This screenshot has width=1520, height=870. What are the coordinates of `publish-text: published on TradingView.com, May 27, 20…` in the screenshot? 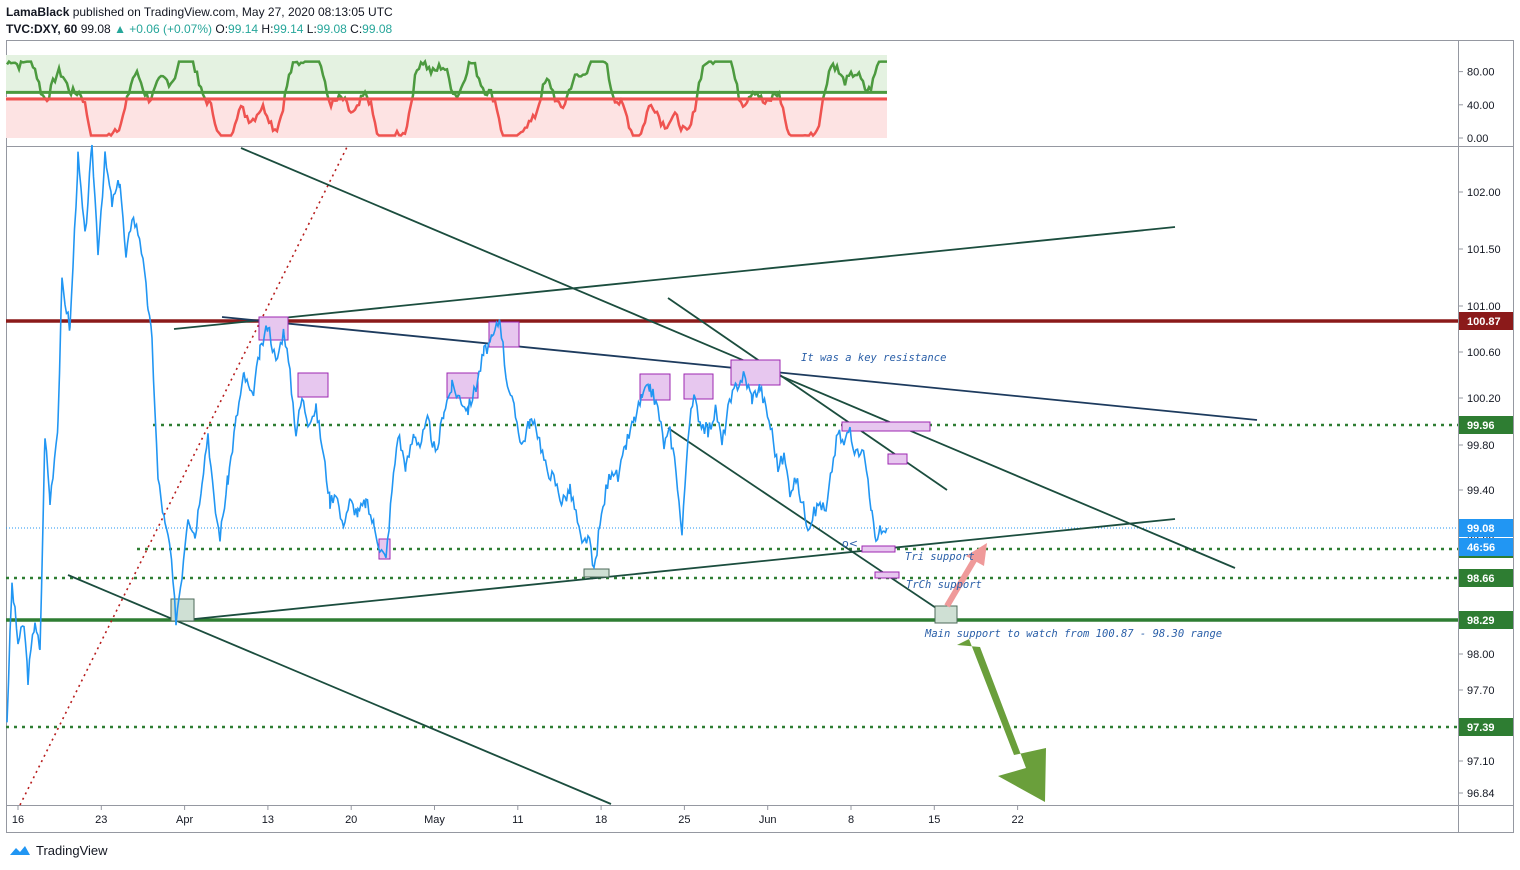 It's located at (231, 12).